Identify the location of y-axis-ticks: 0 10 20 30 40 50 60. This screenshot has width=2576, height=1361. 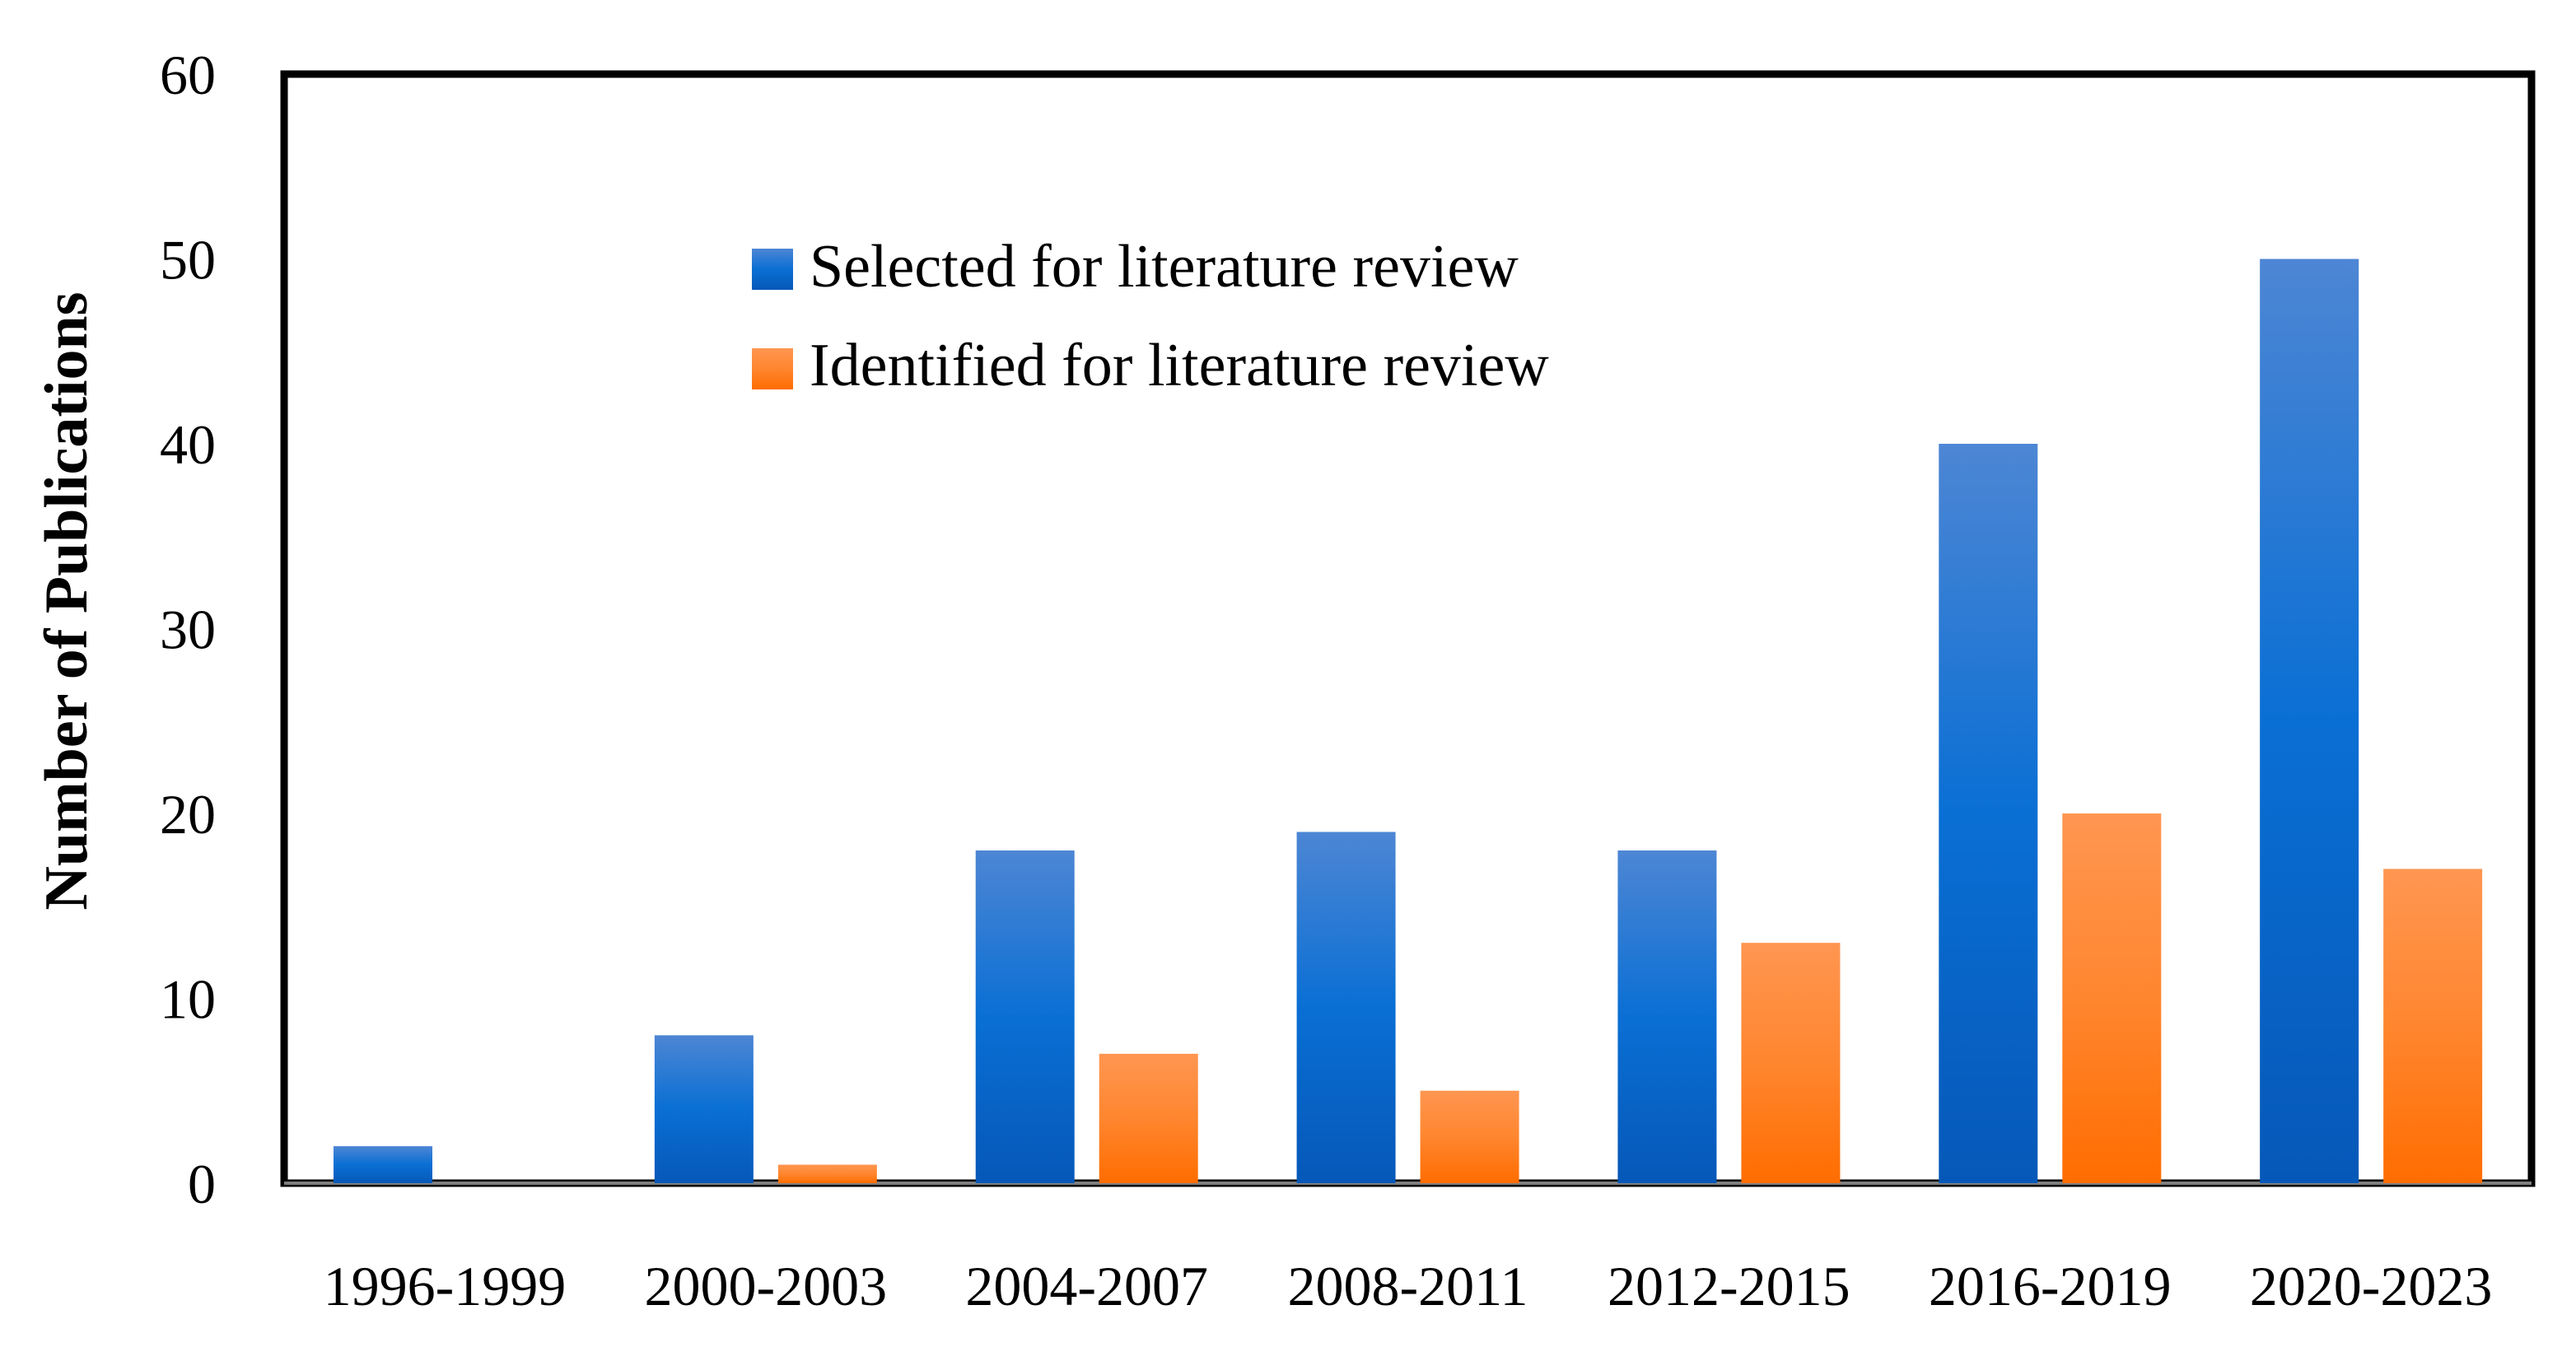
(188, 629).